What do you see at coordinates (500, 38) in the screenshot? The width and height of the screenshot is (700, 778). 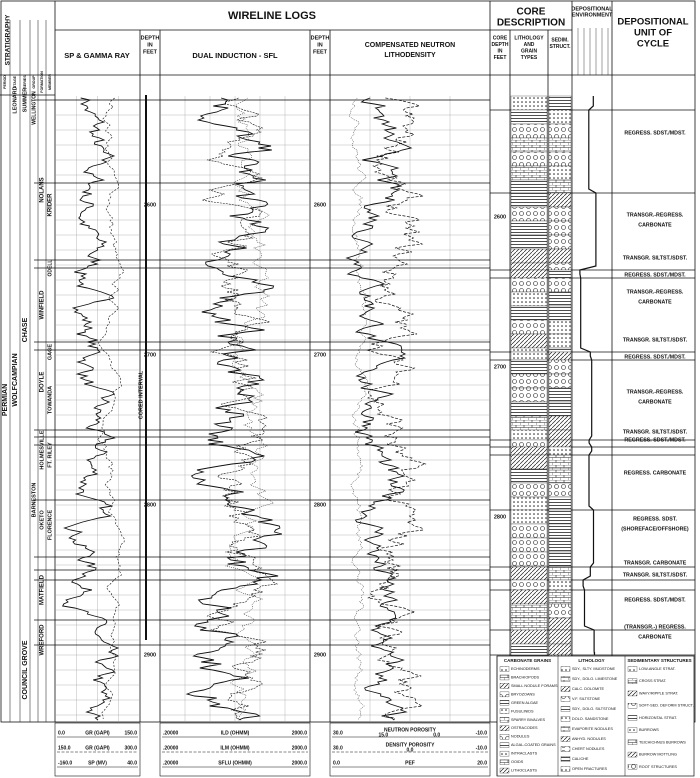 I see `track-title: CORE` at bounding box center [500, 38].